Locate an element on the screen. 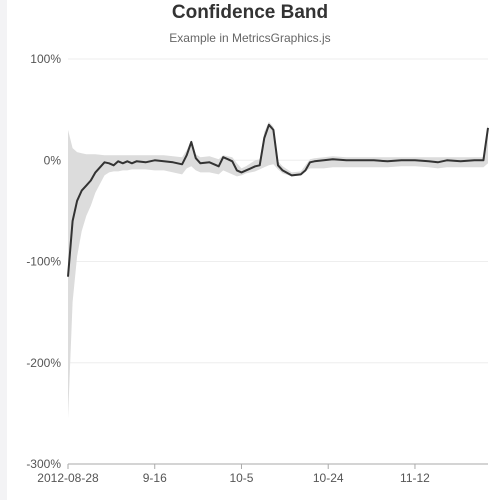 The image size is (500, 500). chart-subtitle: Example in MetricsGraphics.js is located at coordinates (250, 38).